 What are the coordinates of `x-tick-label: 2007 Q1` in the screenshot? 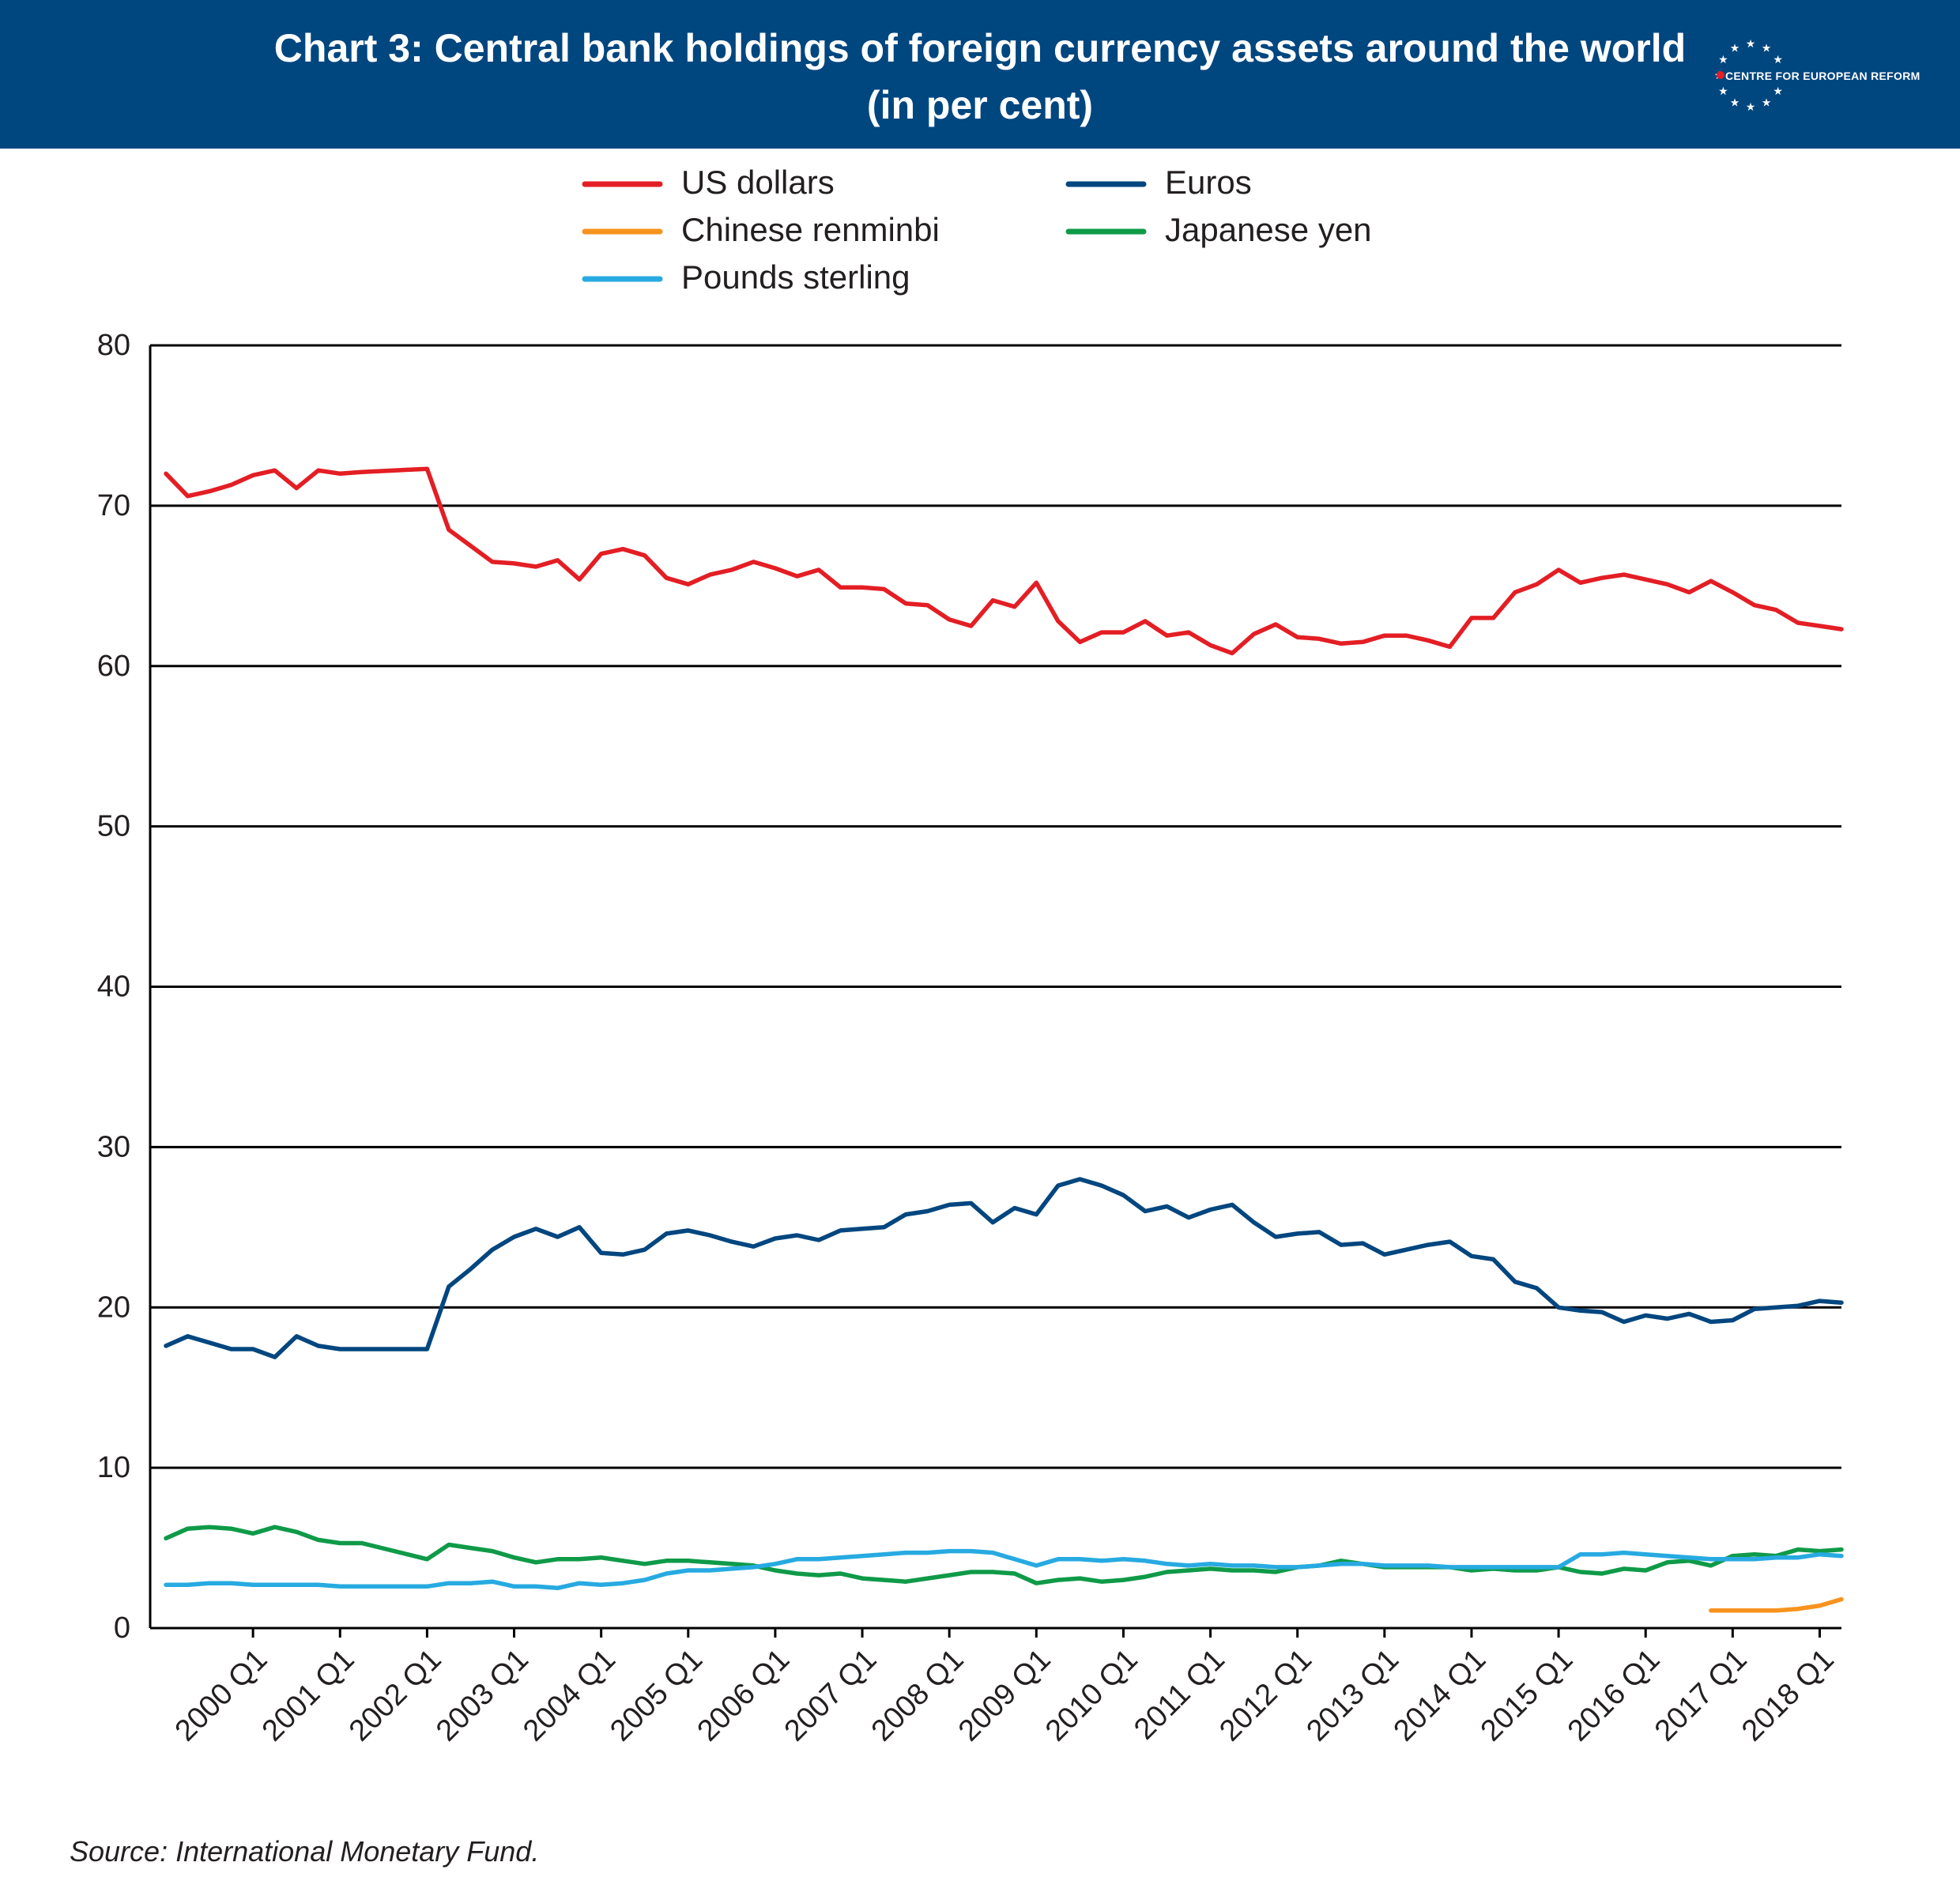 It's located at (831, 1695).